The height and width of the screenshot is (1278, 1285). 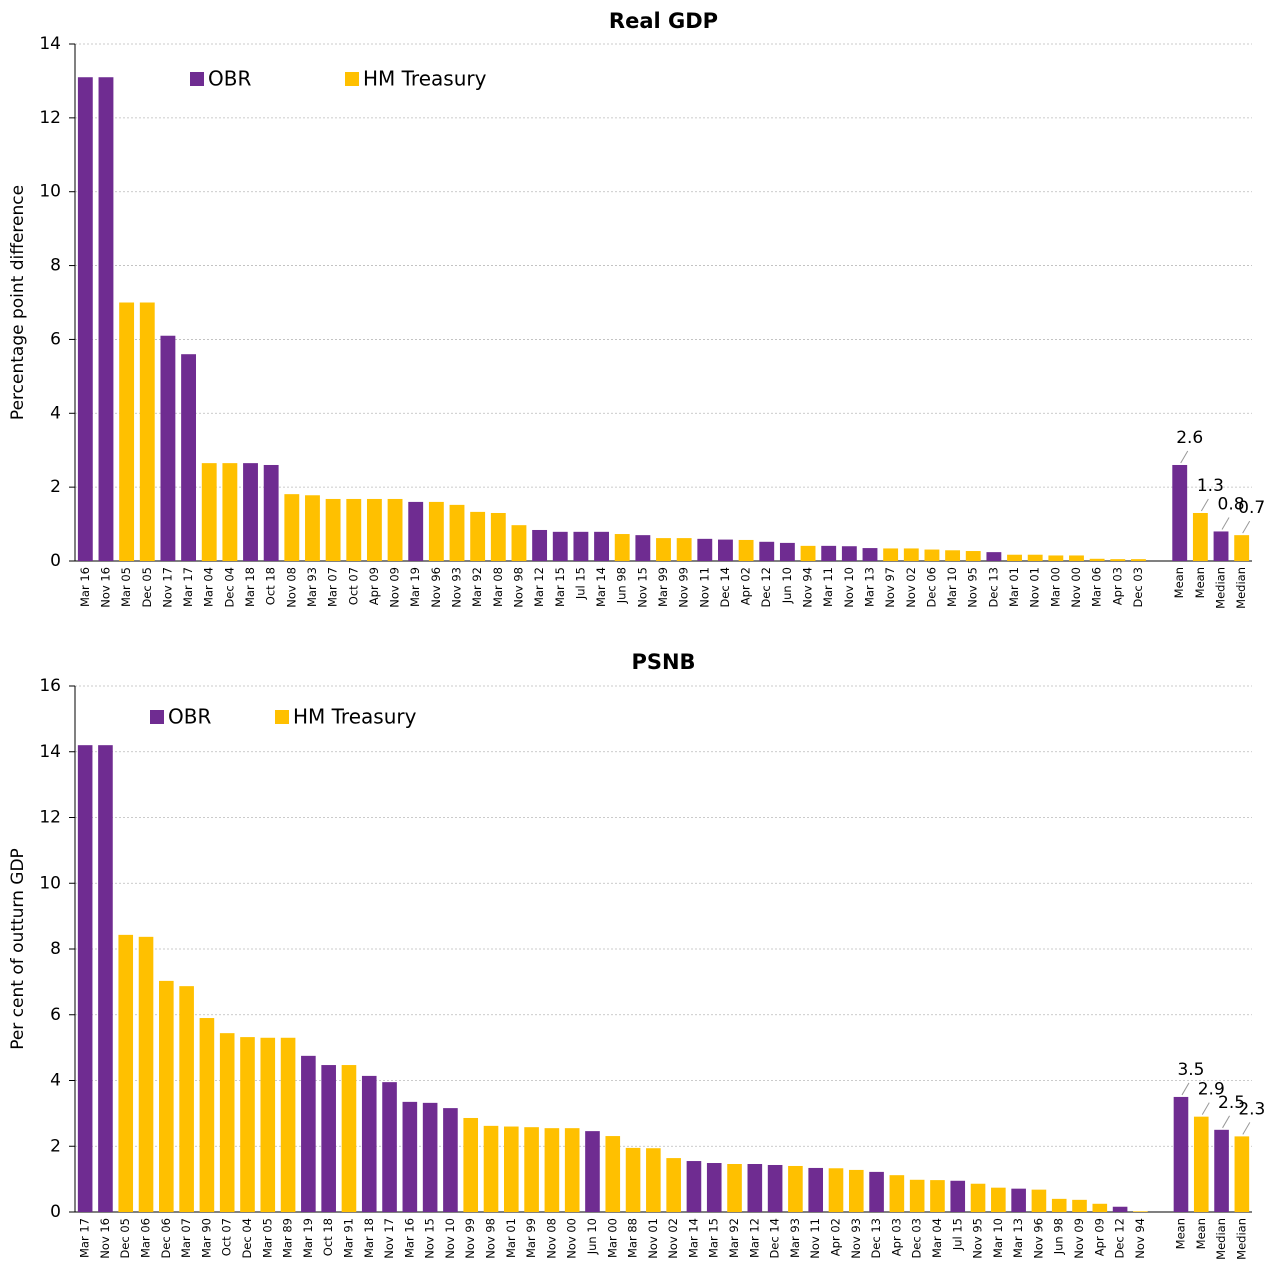 I want to click on x-tick-label: Nov 10, so click(x=849, y=587).